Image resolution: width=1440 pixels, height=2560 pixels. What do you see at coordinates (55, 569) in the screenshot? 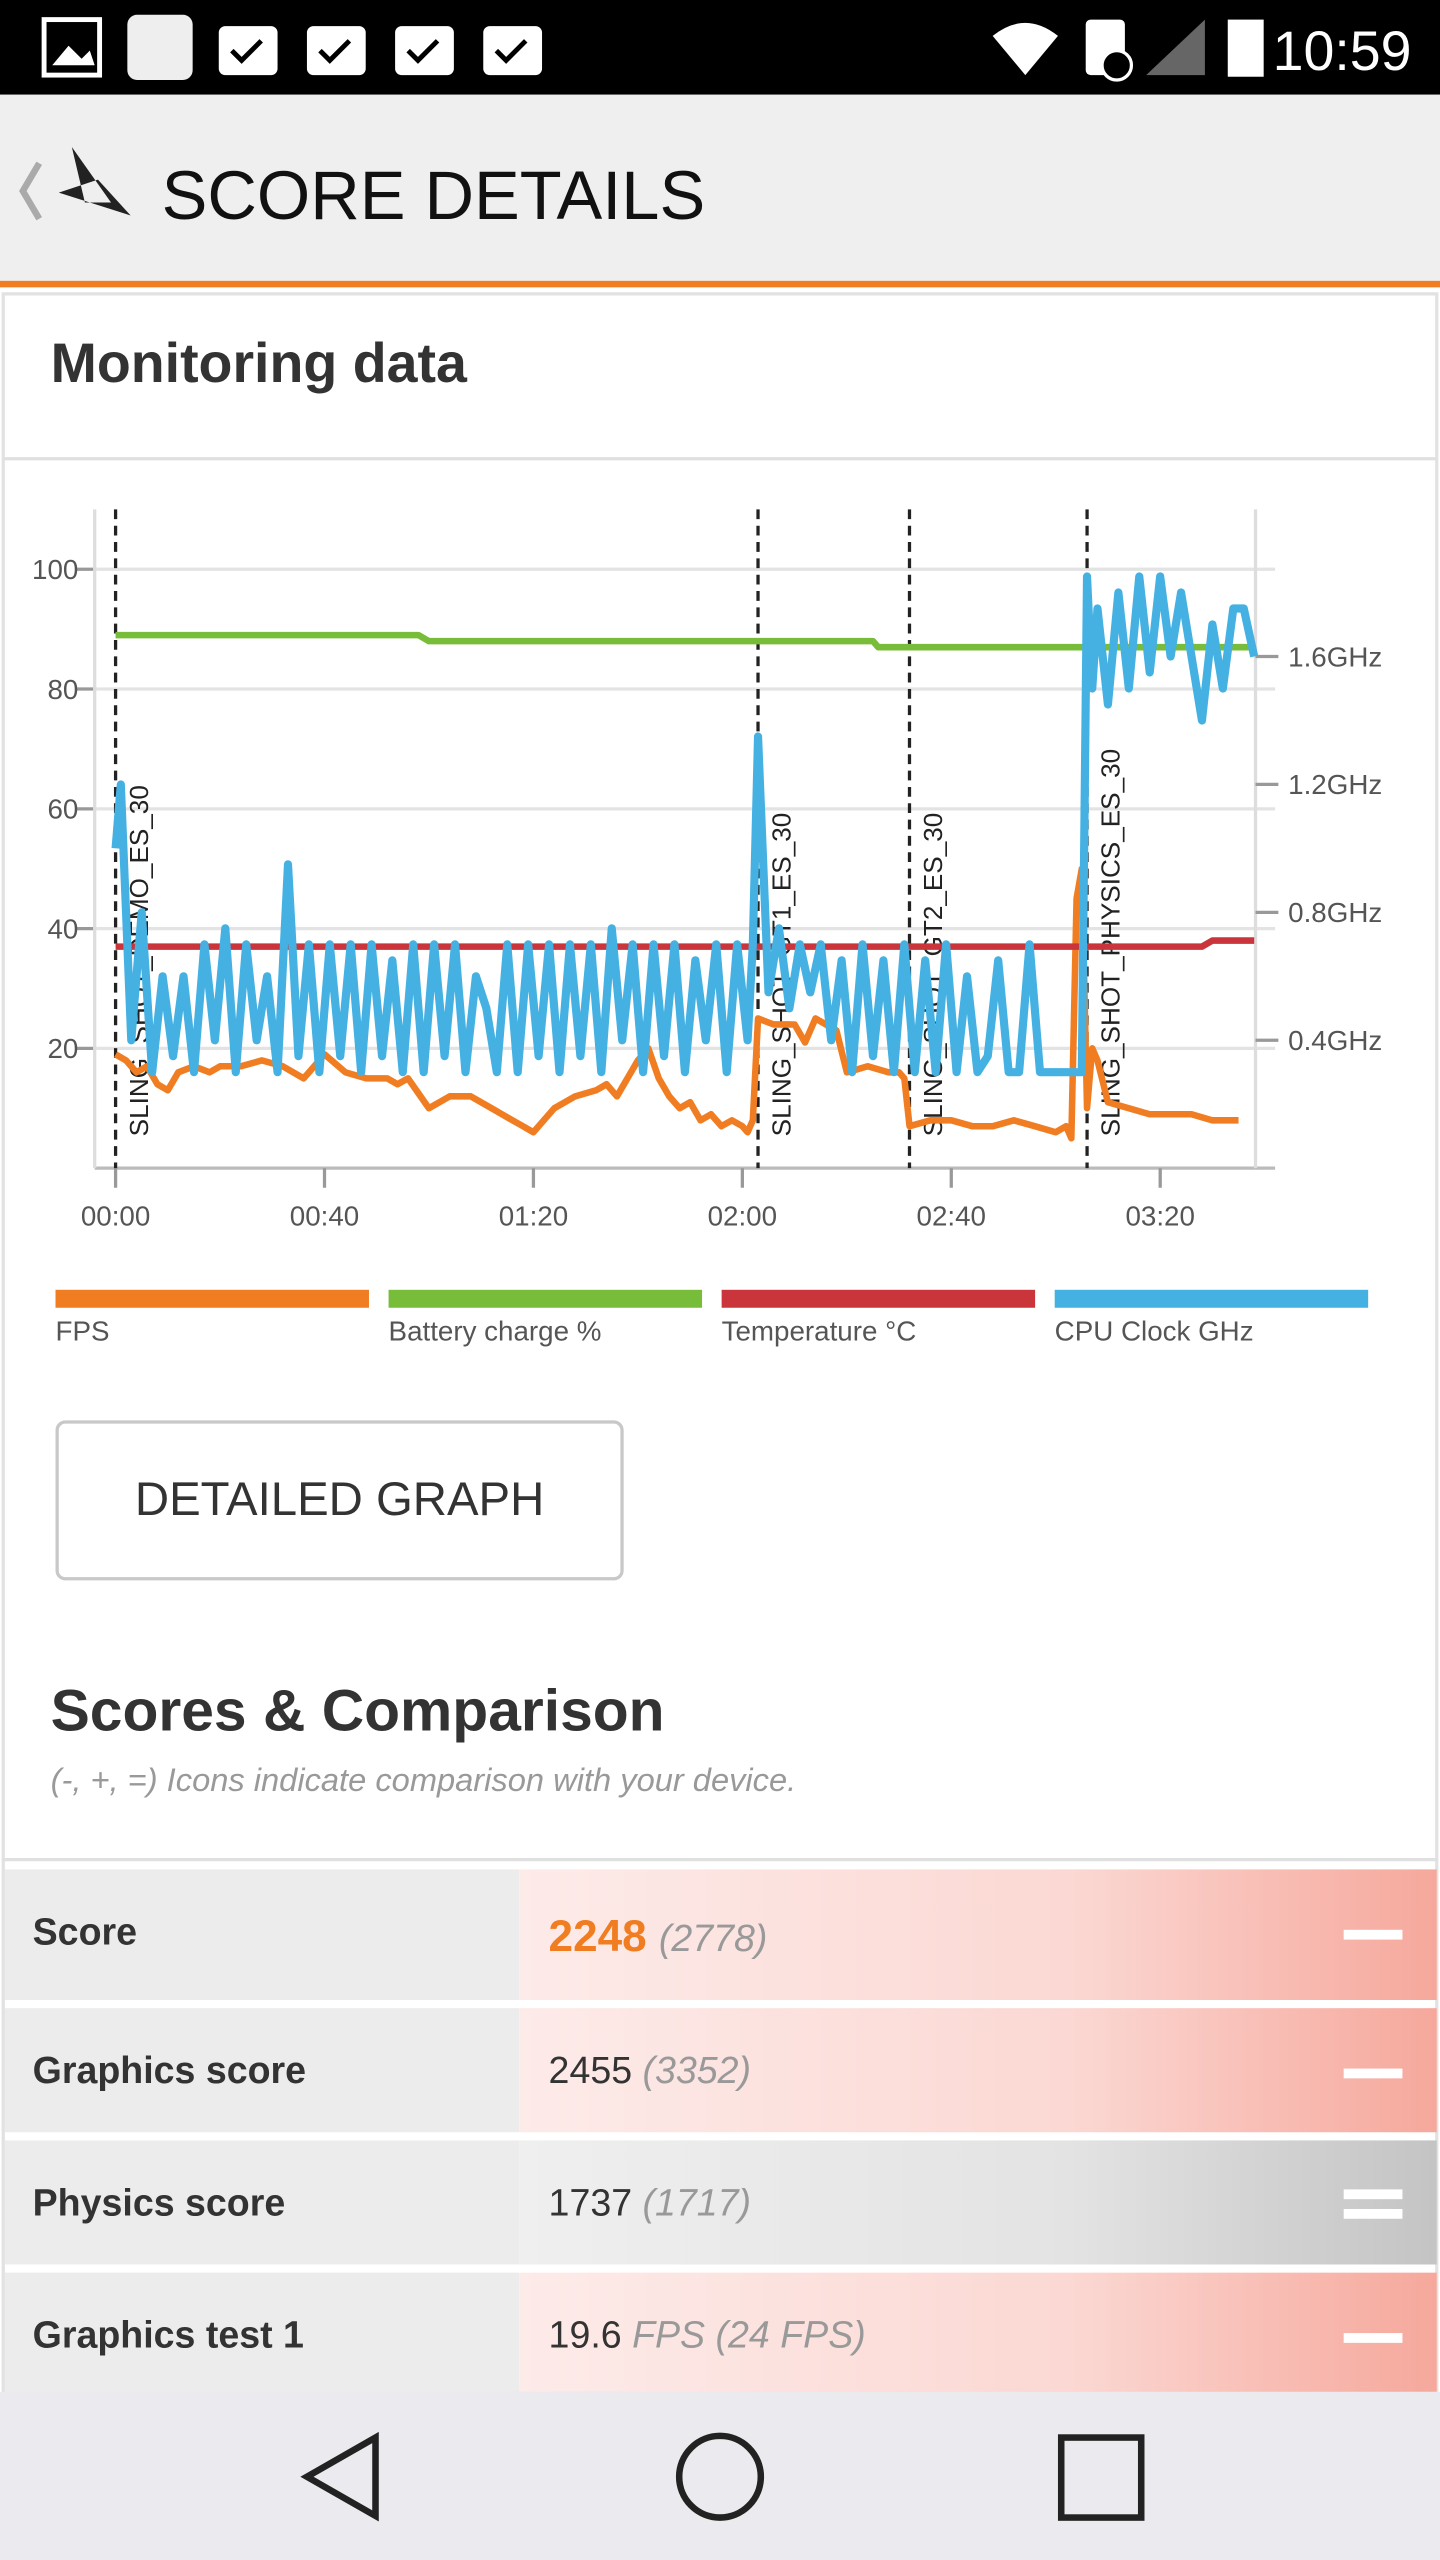
I see `y-tick-label: 100` at bounding box center [55, 569].